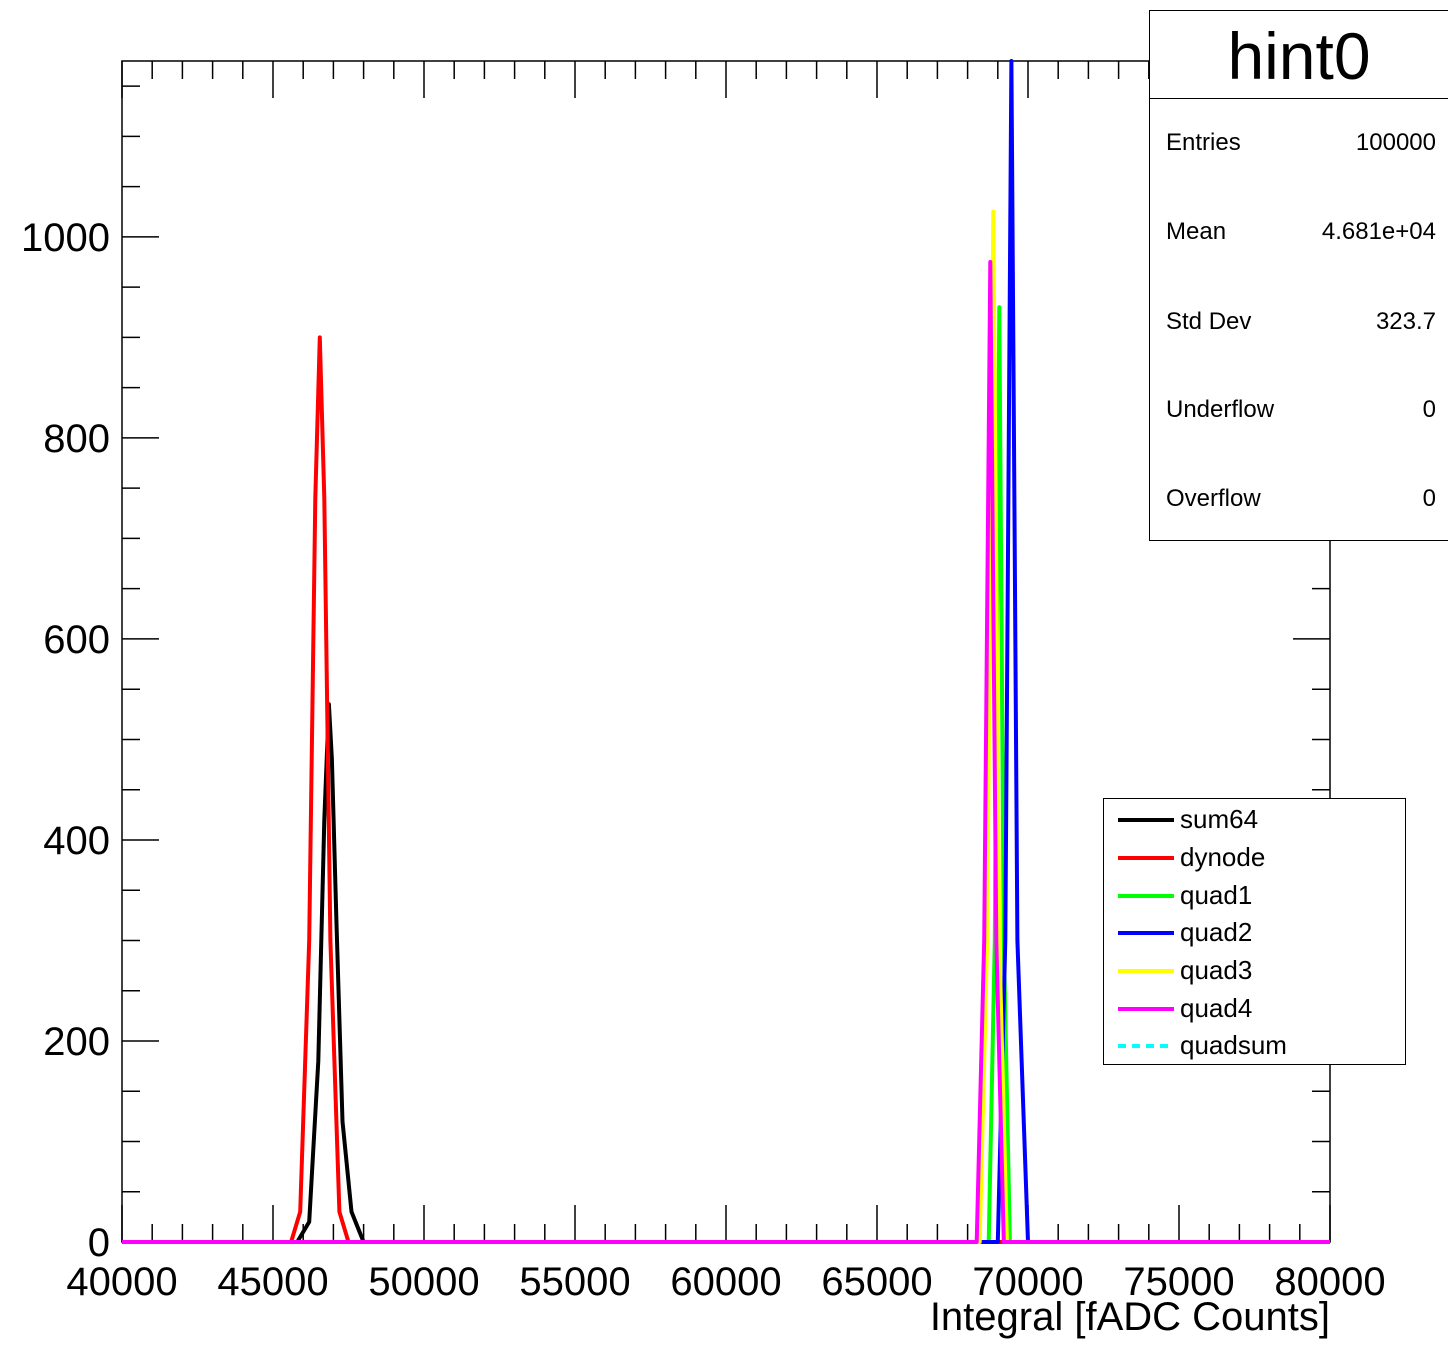 This screenshot has width=1448, height=1347. I want to click on legend-label: quad3, so click(1216, 970).